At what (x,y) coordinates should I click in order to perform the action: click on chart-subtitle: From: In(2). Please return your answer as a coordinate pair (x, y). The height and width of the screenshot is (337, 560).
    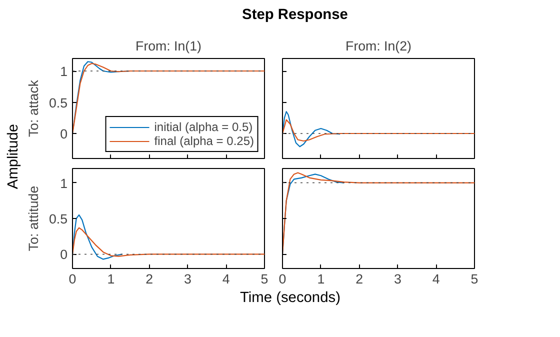
    Looking at the image, I should click on (379, 46).